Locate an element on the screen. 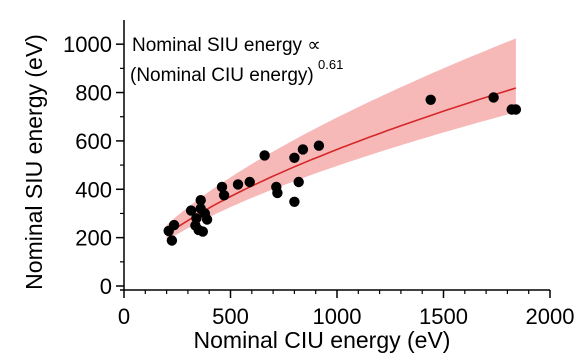 This screenshot has height=354, width=586. y-tick-label: 600 is located at coordinates (93, 141).